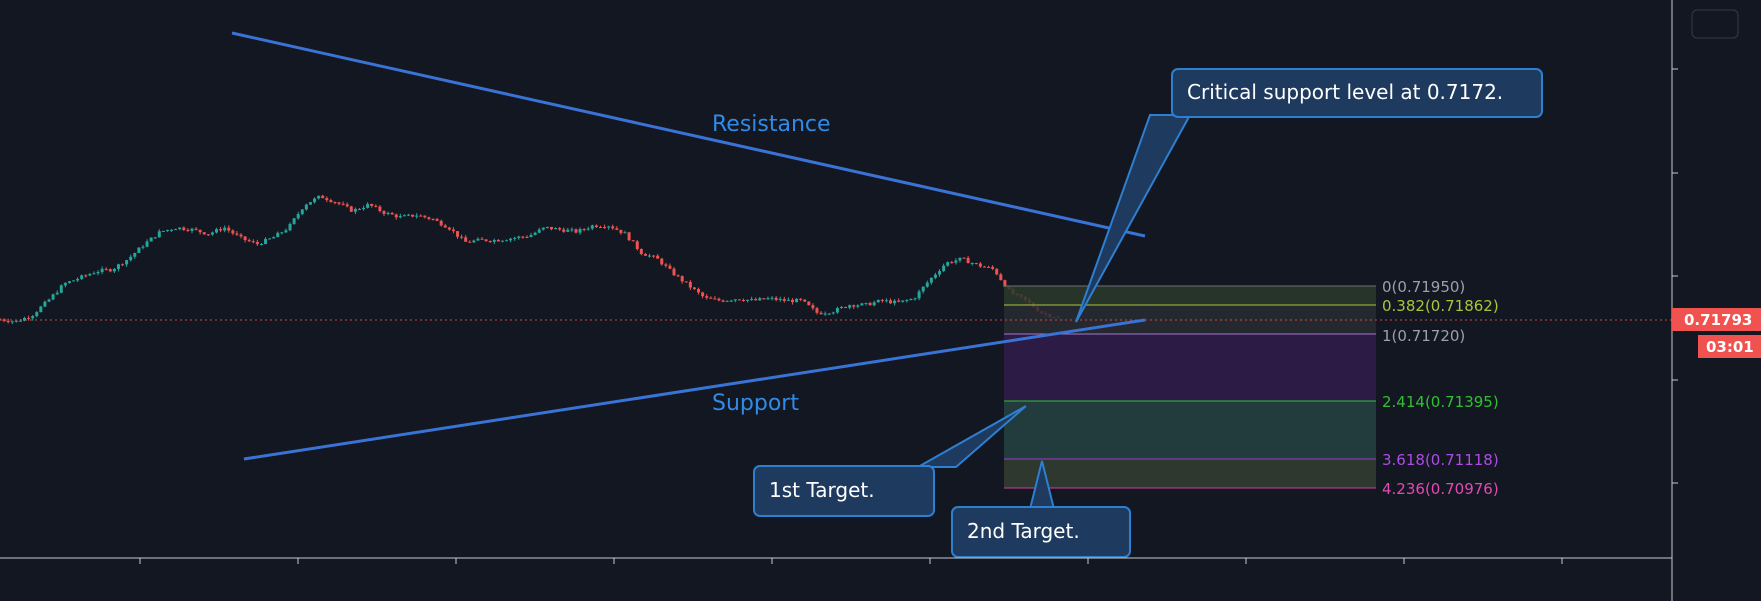  What do you see at coordinates (970, 436) in the screenshot?
I see `callout-first-pointer` at bounding box center [970, 436].